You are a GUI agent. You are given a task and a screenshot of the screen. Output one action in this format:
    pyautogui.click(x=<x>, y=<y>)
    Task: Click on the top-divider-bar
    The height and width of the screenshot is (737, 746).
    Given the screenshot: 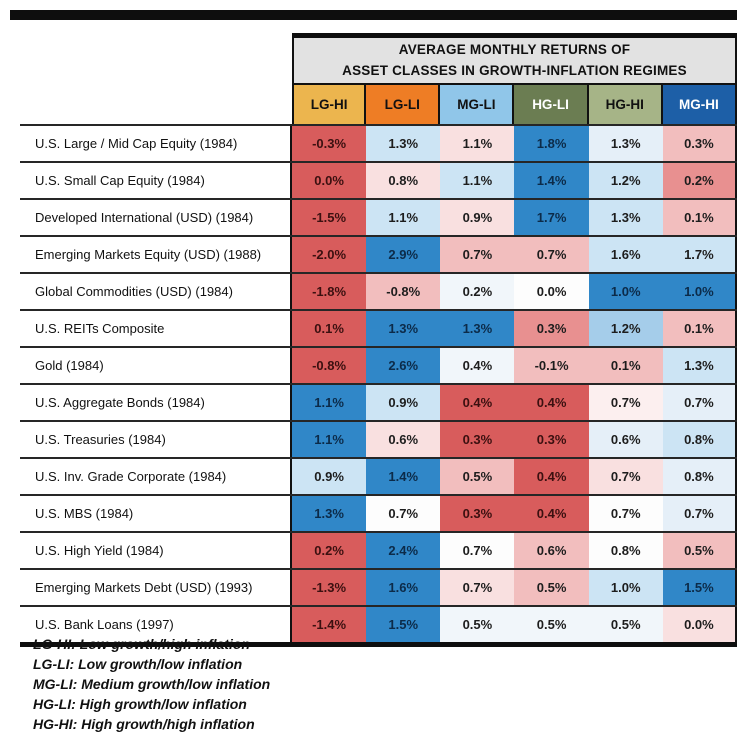 What is the action you would take?
    pyautogui.click(x=373, y=15)
    